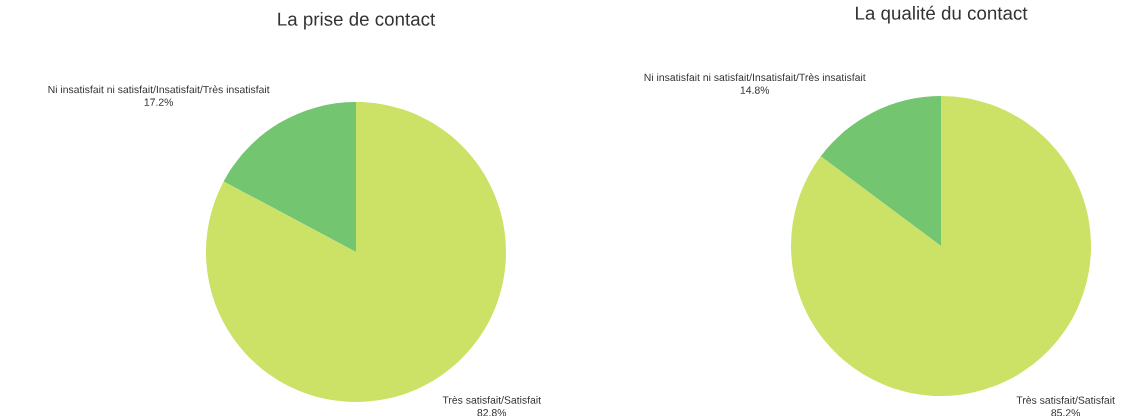  Describe the element at coordinates (159, 102) in the screenshot. I see `data-label: 17.2%` at that location.